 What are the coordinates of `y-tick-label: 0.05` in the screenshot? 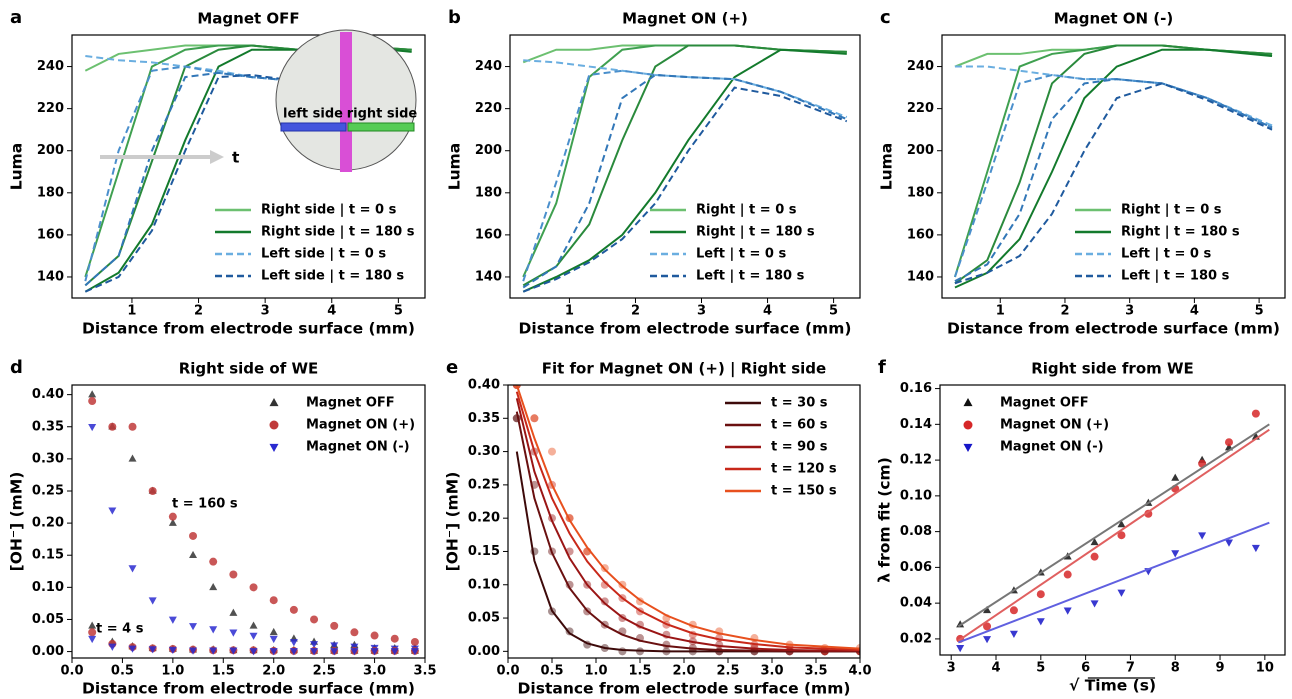 It's located at (48, 619).